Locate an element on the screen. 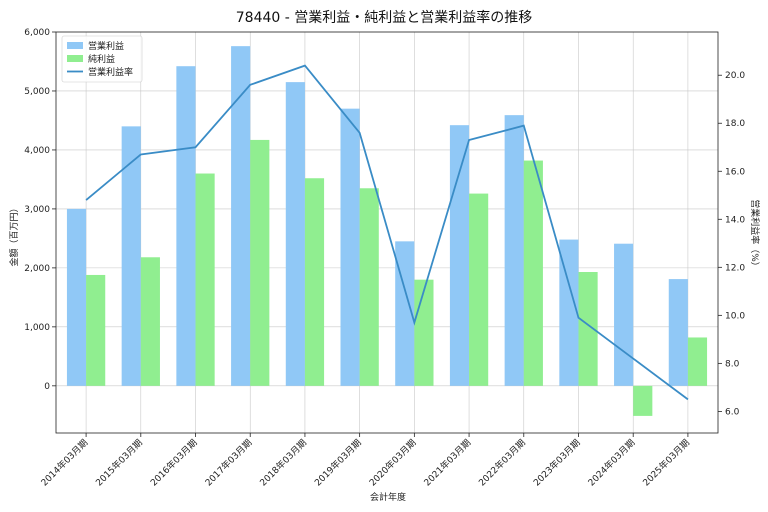 The image size is (768, 512). x-tick-label: 2015年03月期 is located at coordinates (119, 463).